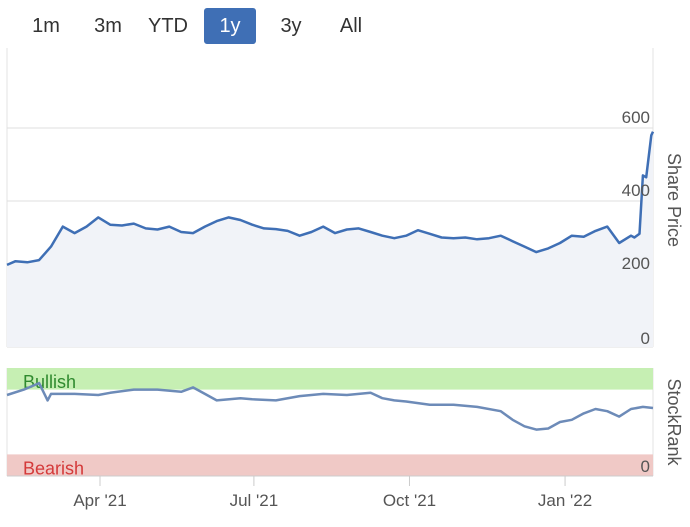  I want to click on bullish-zone-label: Bullish, so click(49, 382).